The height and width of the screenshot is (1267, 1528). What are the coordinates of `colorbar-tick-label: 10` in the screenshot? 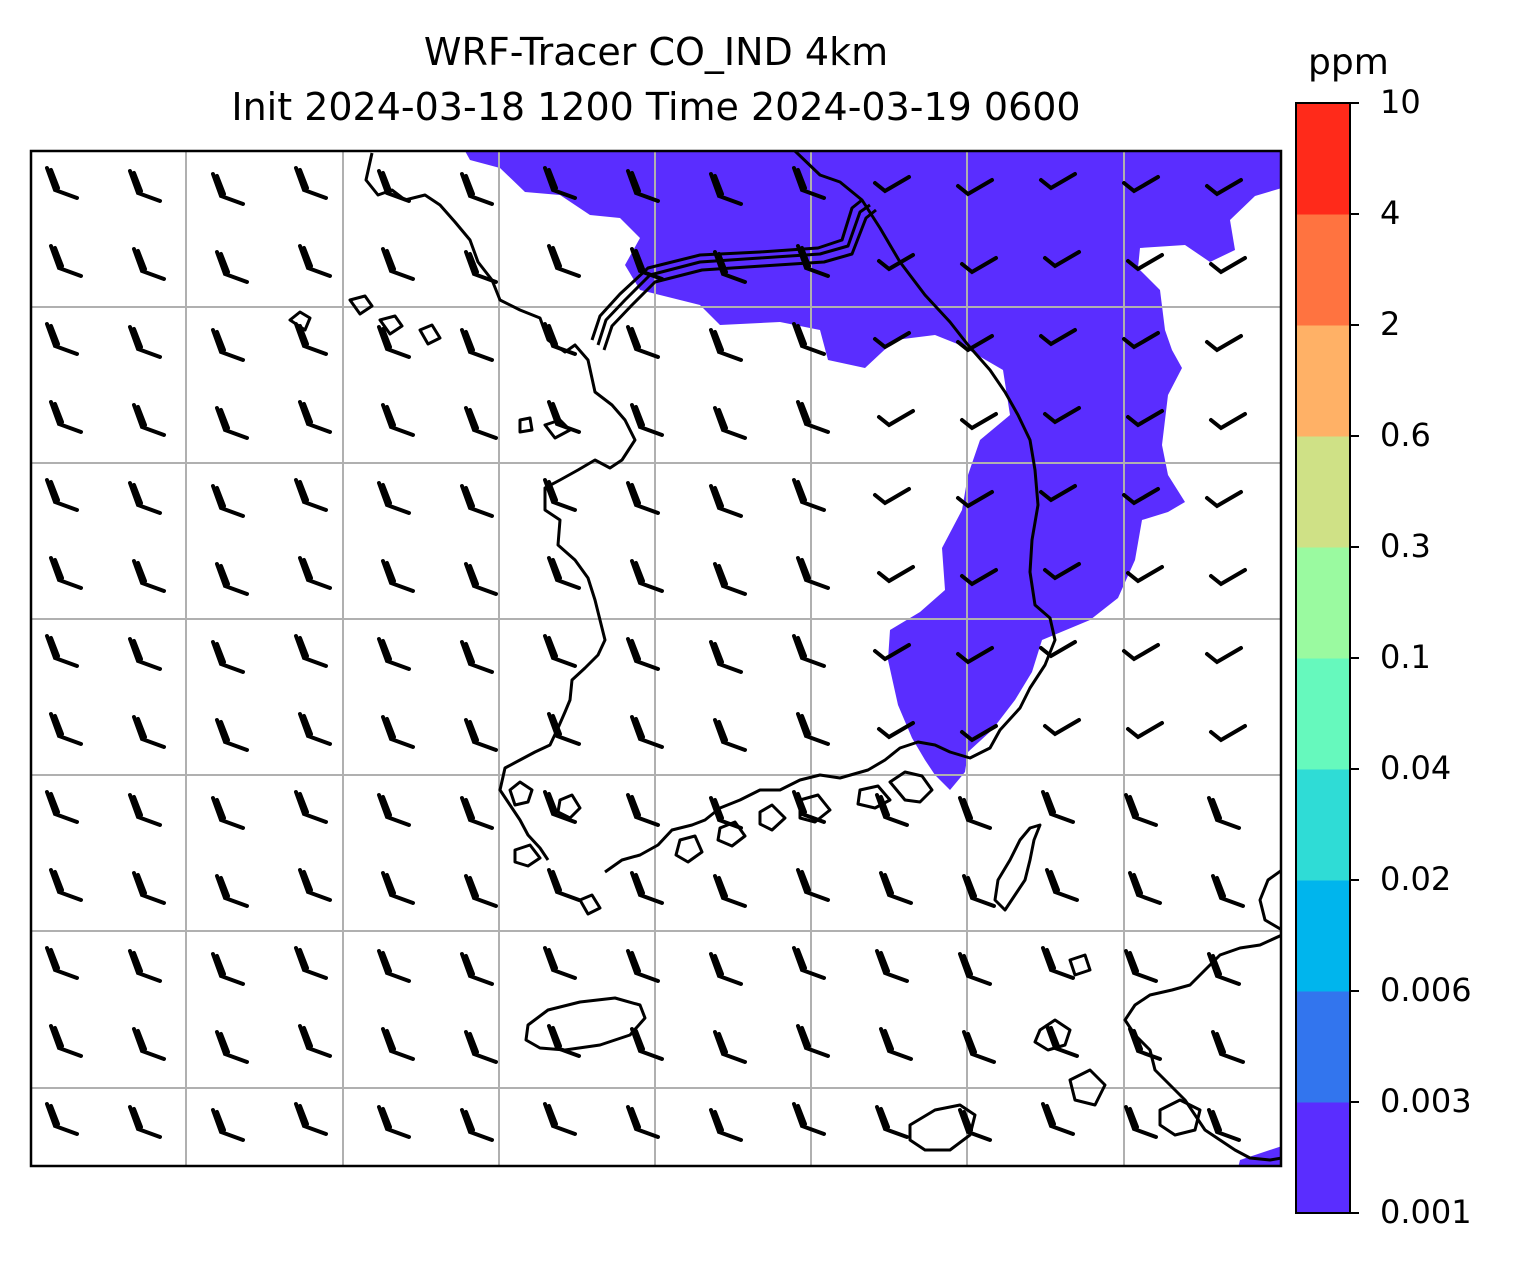 It's located at (1400, 102).